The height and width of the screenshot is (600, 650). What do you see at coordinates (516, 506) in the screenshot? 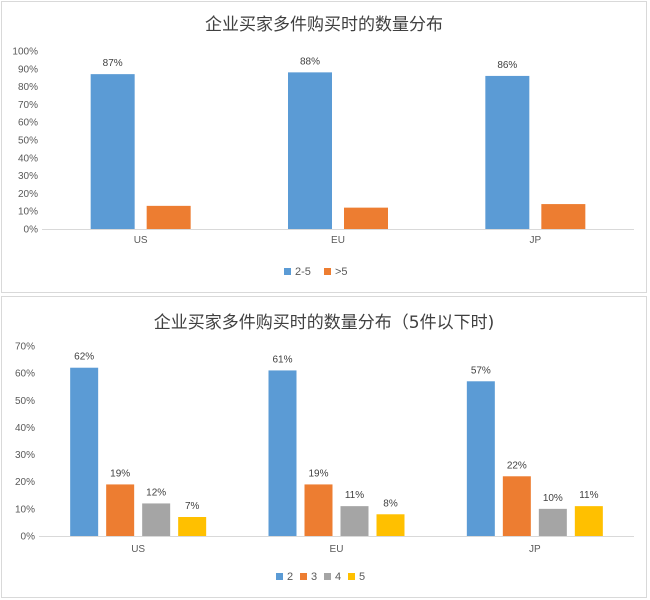
I see `bar-3-JP` at bounding box center [516, 506].